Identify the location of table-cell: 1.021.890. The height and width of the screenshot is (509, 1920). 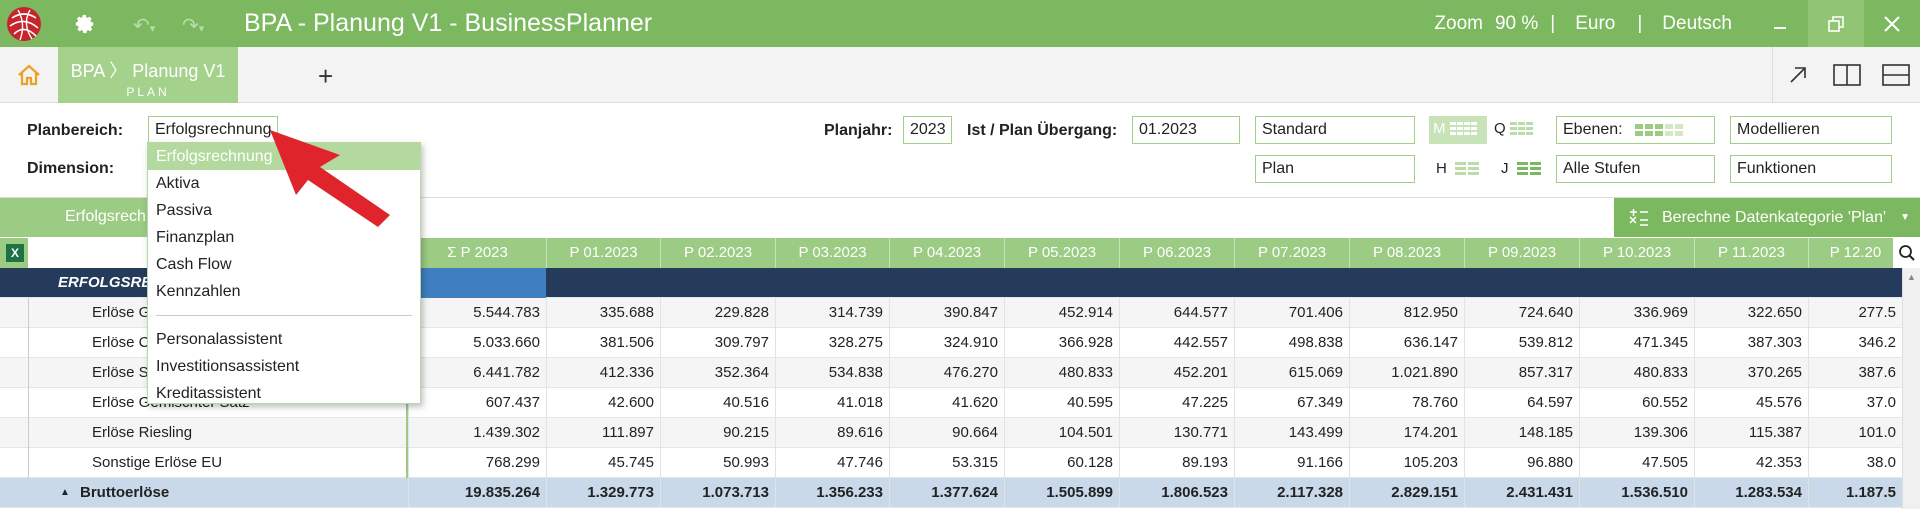
(1406, 373).